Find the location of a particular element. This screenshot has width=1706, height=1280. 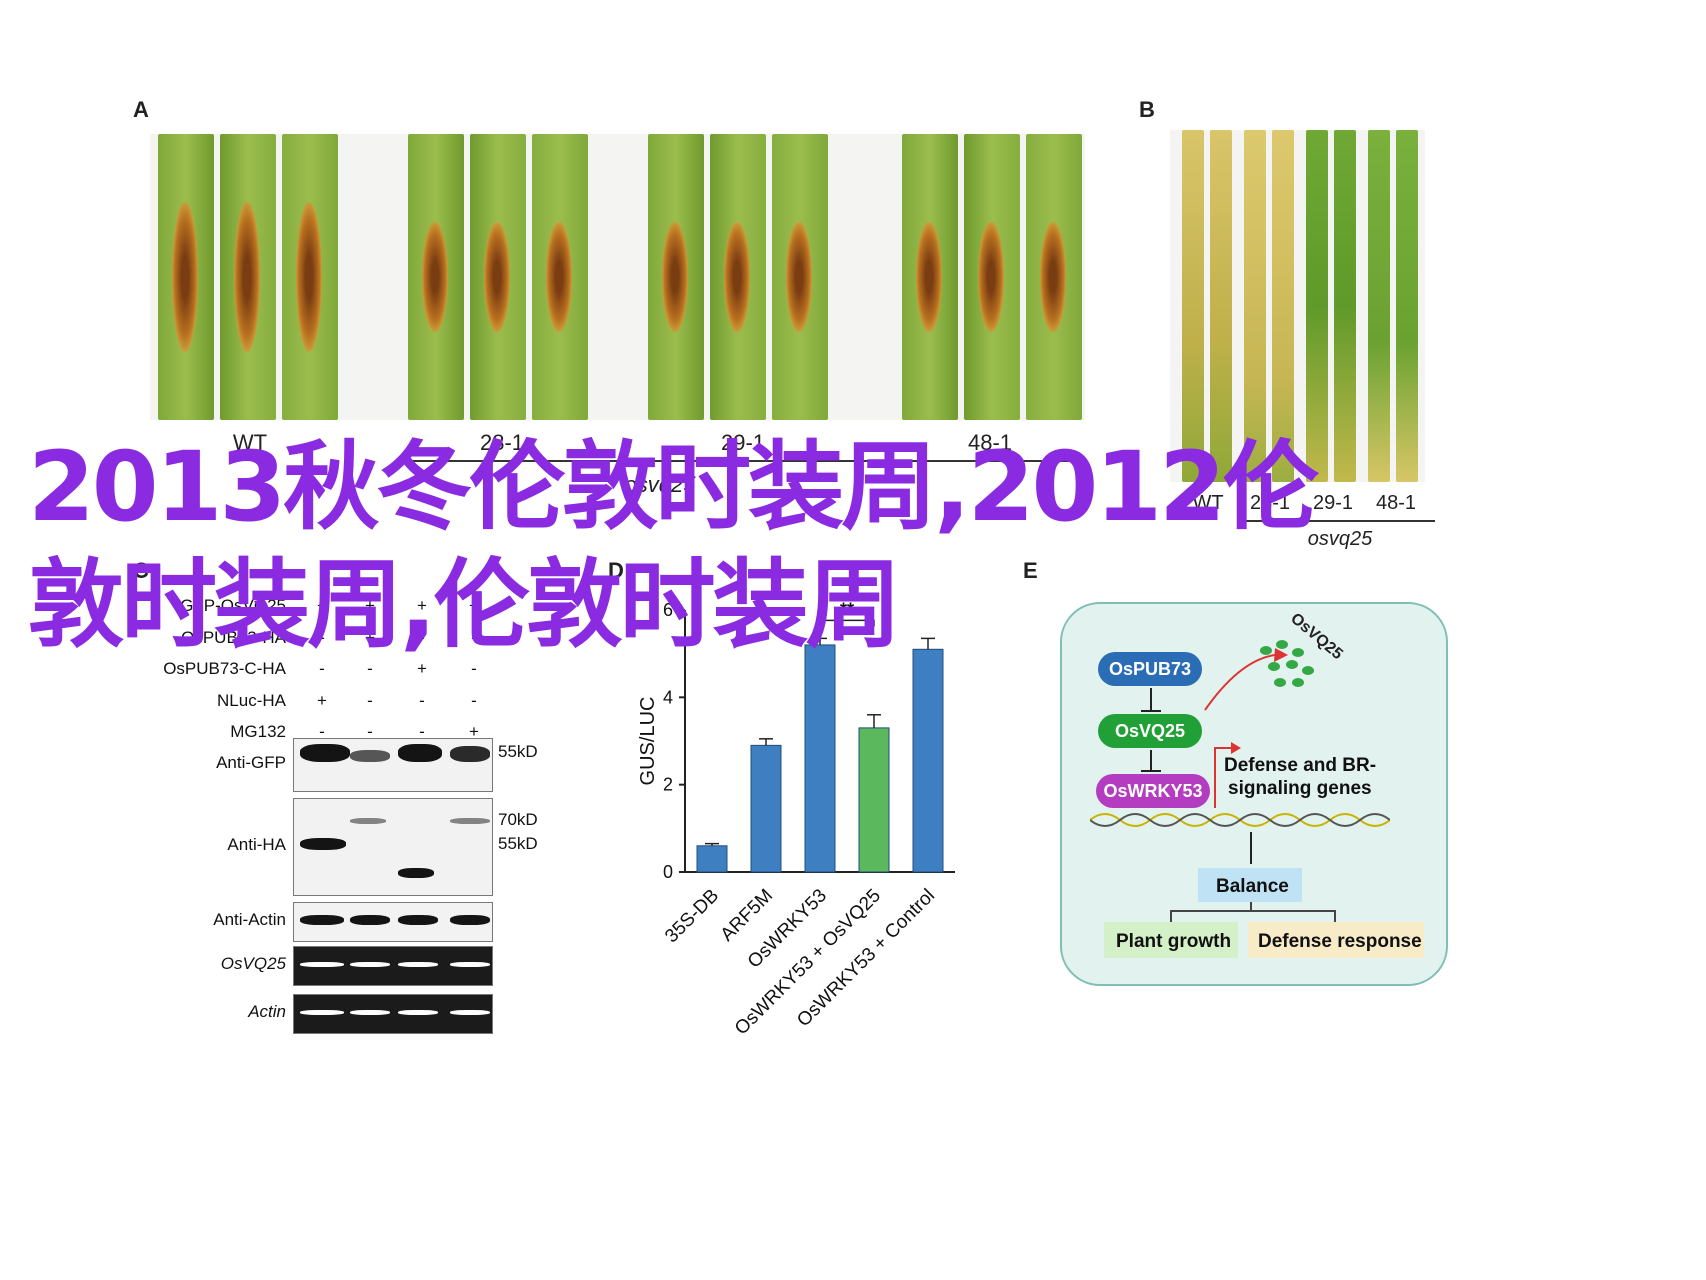

wb-row-label: GFP-OsVQ25 is located at coordinates (233, 605).